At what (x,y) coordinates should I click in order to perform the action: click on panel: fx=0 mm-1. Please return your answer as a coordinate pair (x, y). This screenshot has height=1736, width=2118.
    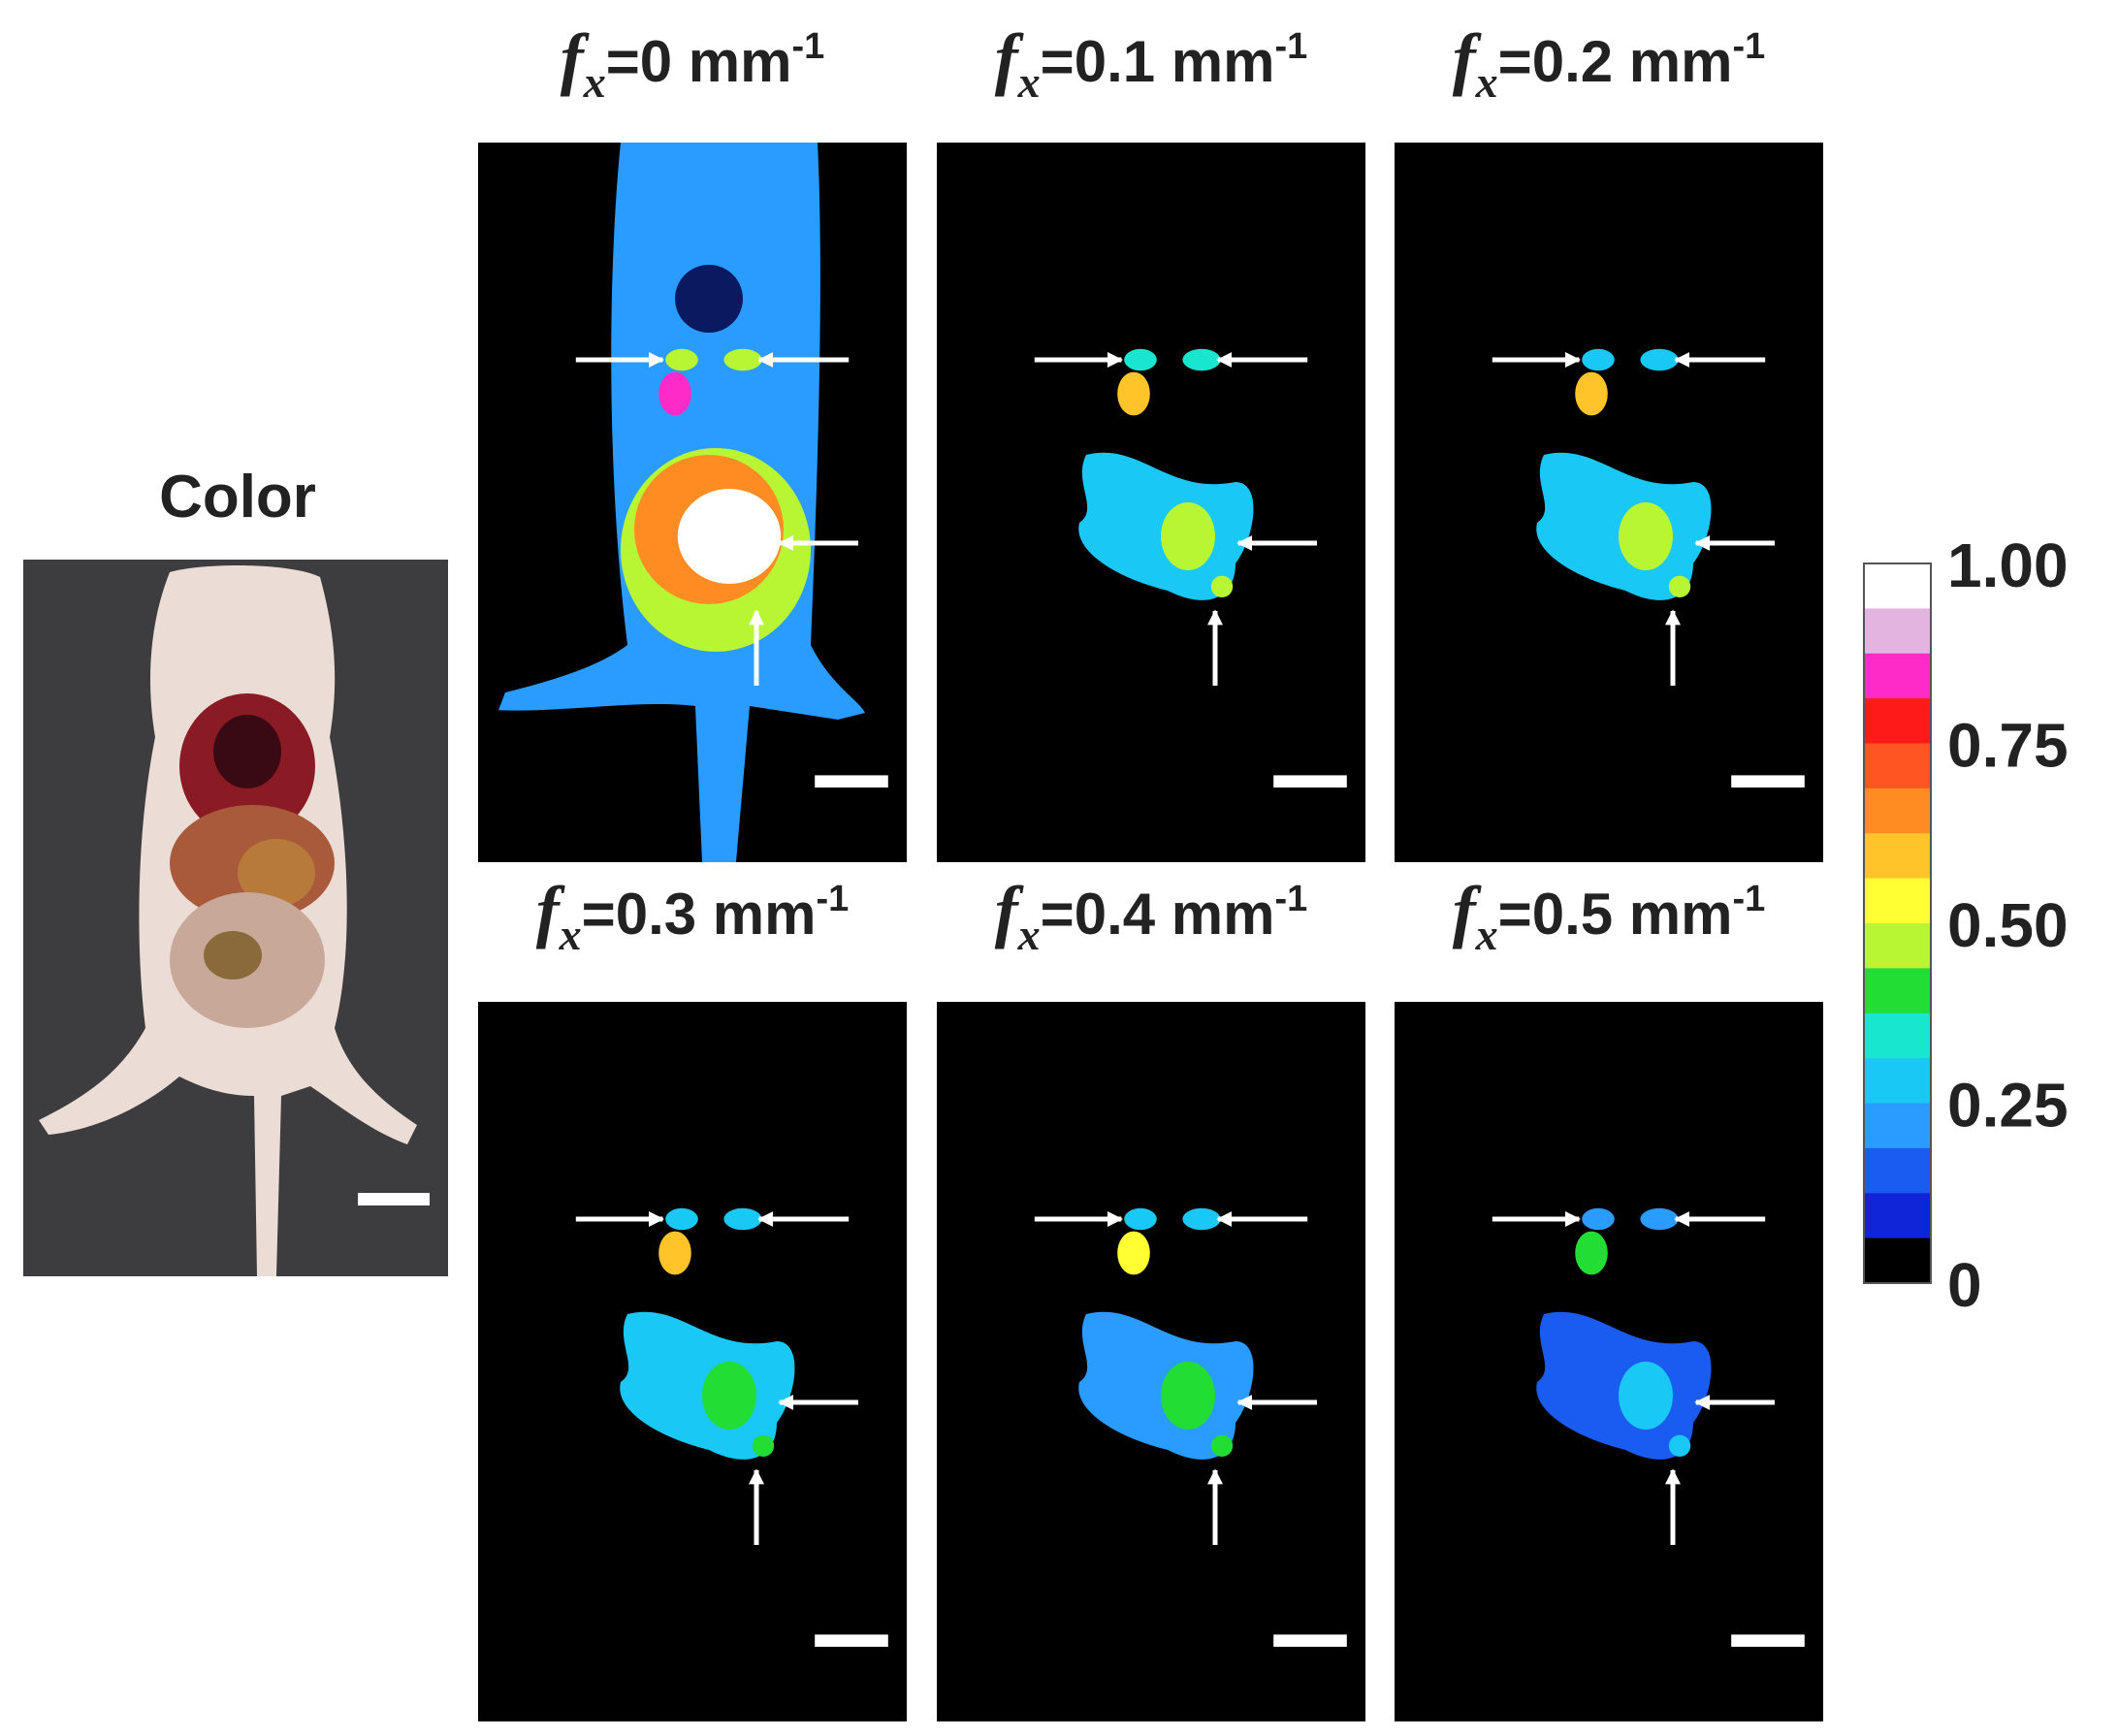
    Looking at the image, I should click on (692, 440).